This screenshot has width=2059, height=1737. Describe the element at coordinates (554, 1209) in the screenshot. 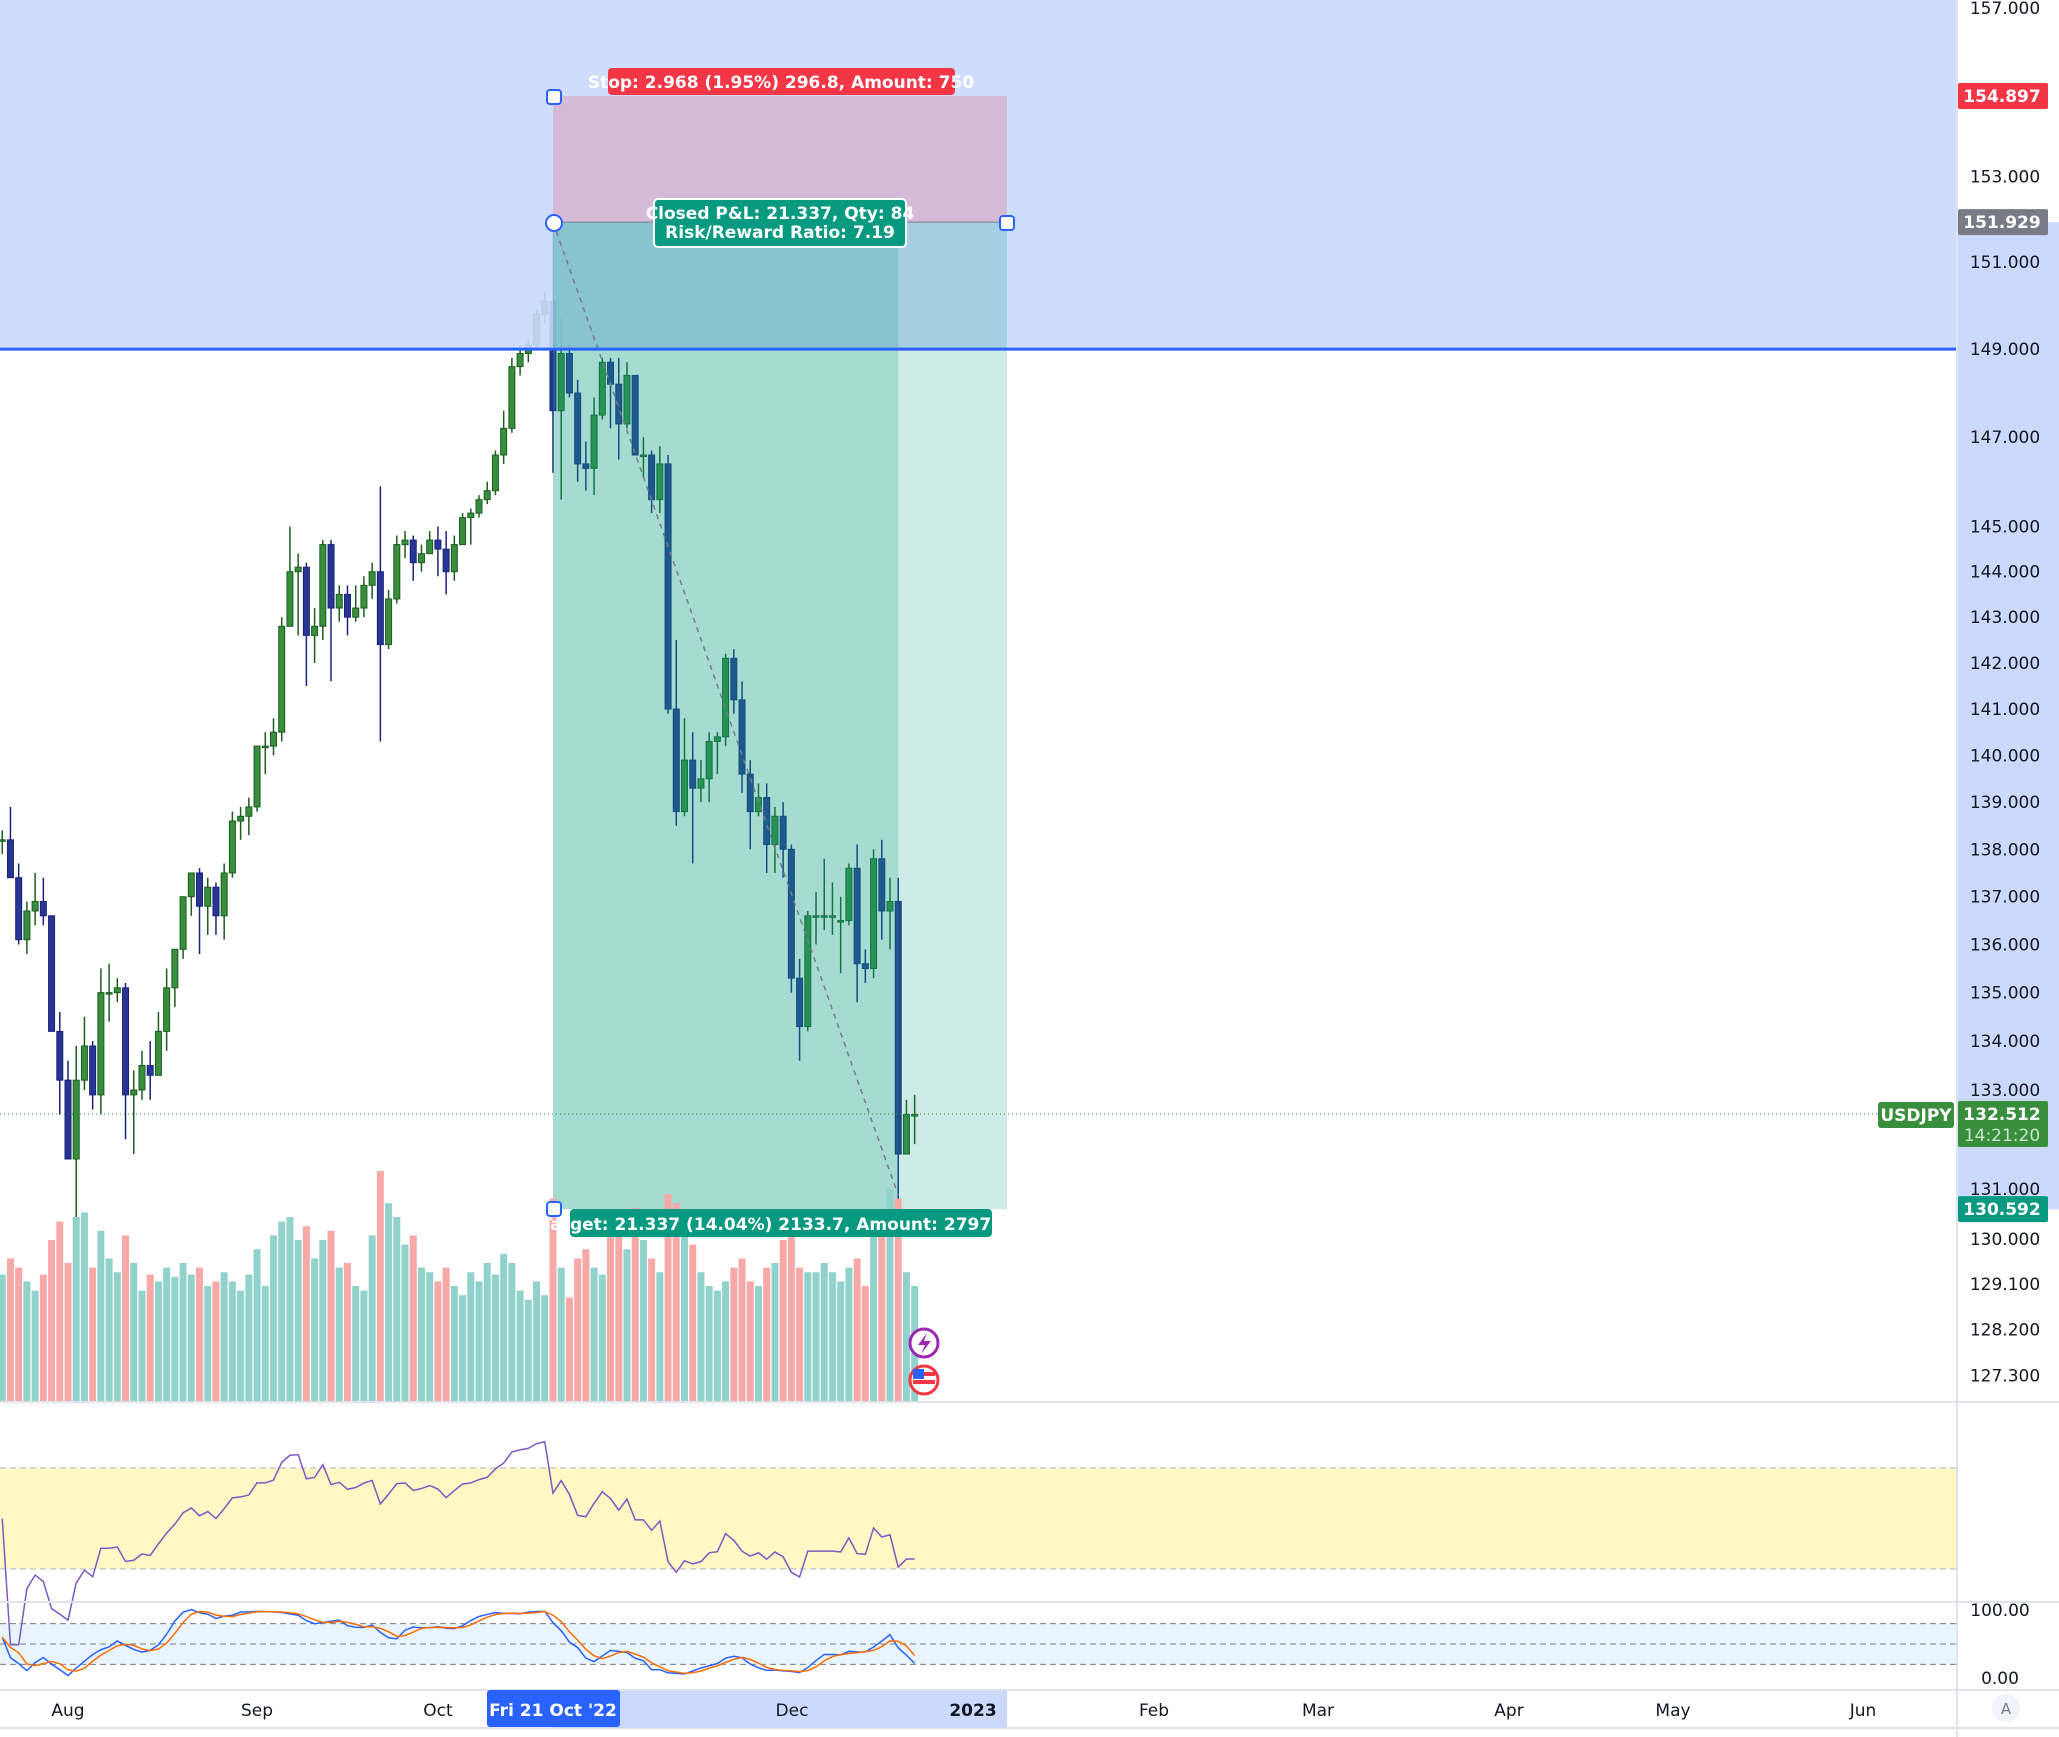

I see `target-handle` at that location.